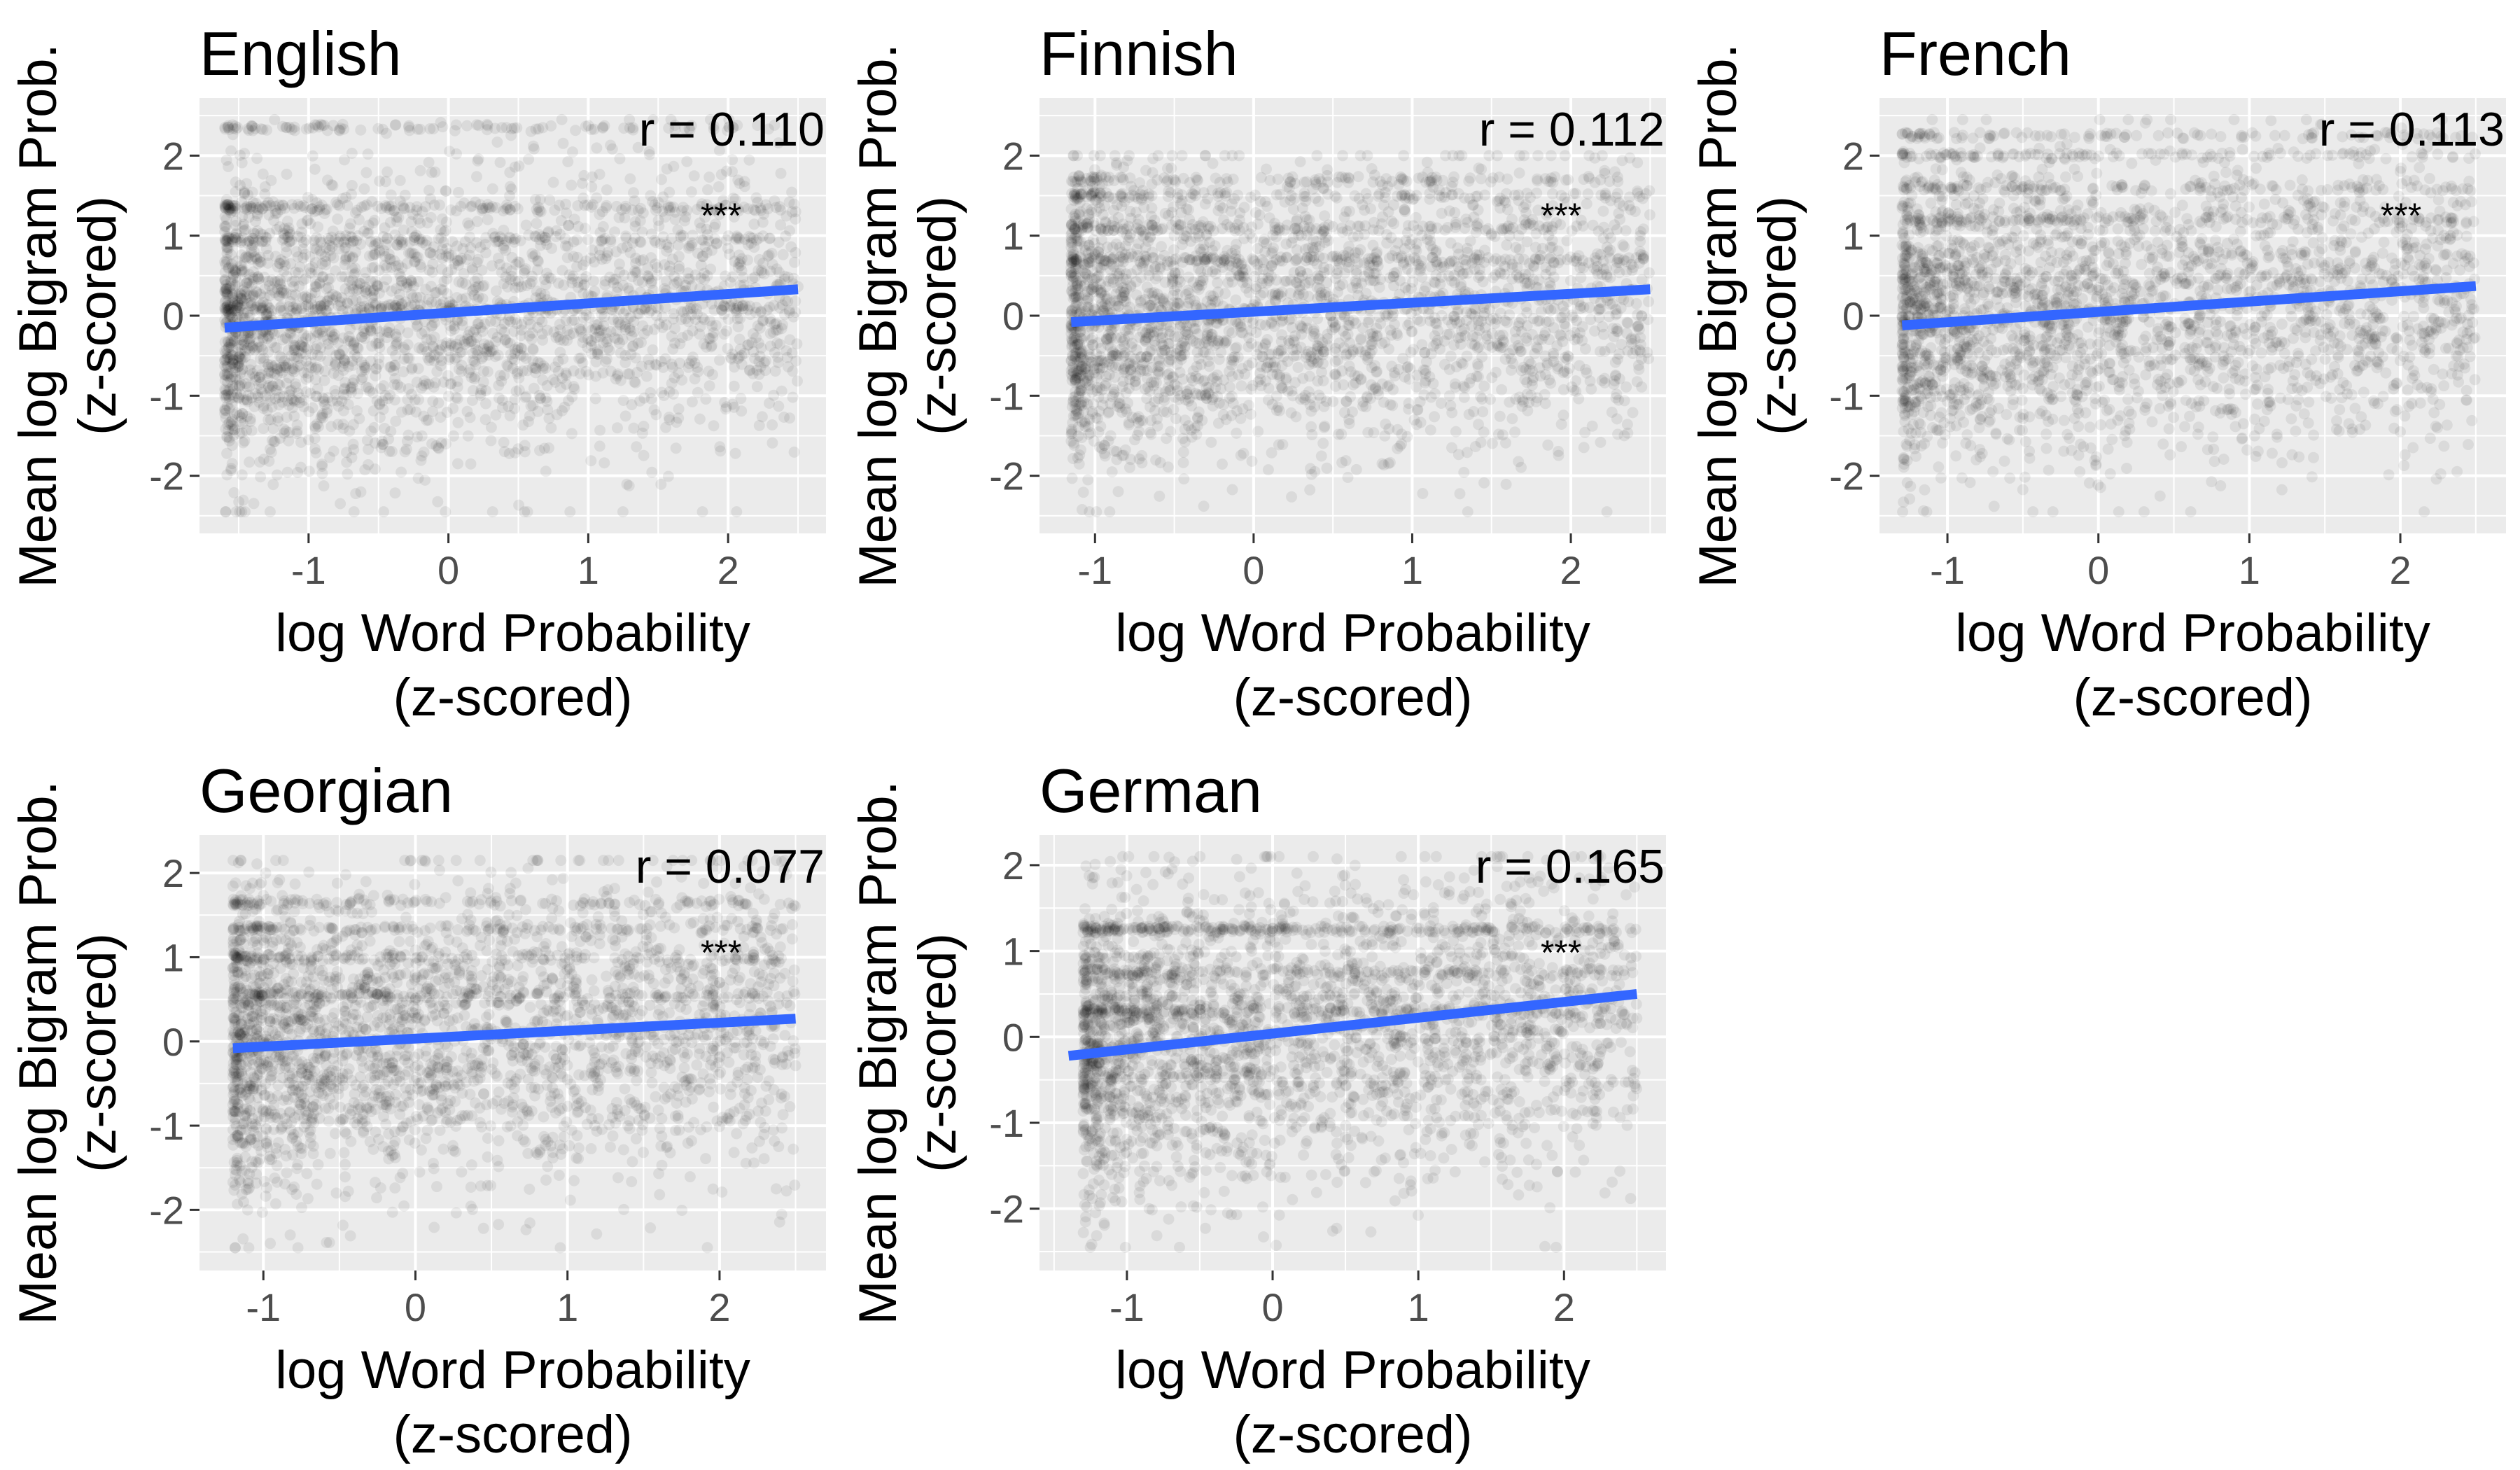  I want to click on y-tick-label: 0, so click(173, 316).